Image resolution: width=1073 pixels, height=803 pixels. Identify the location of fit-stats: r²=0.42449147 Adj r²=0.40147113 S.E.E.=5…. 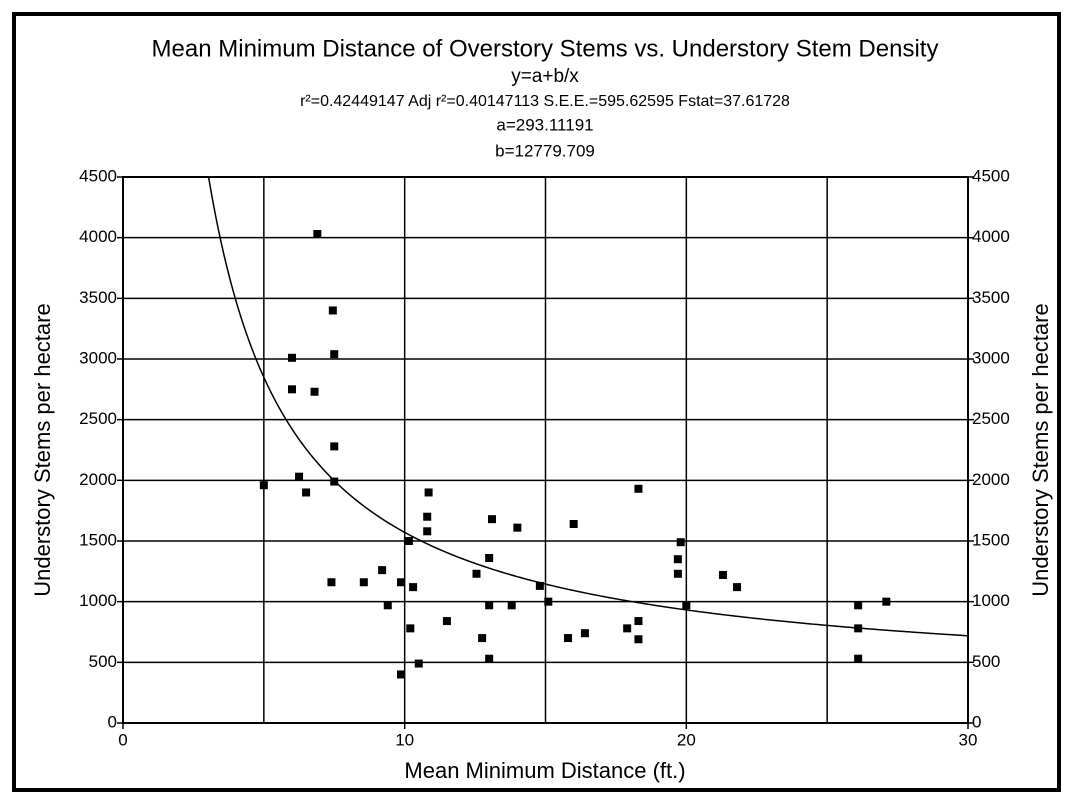
(545, 101).